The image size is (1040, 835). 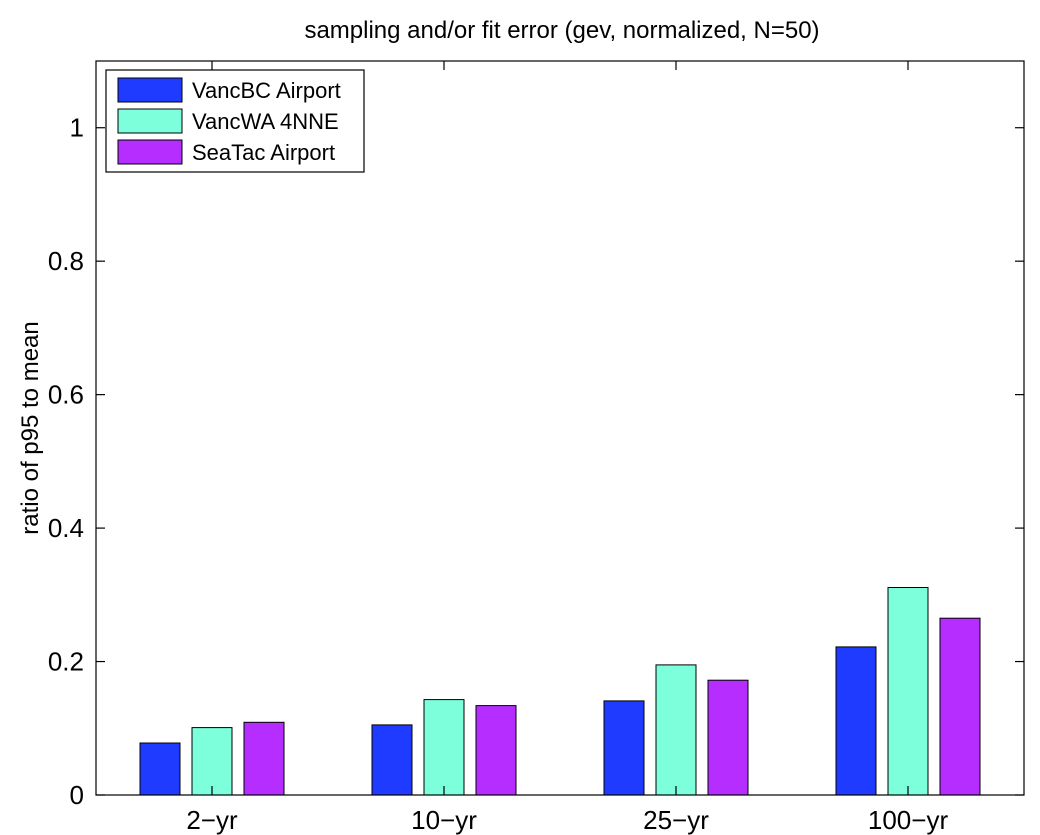 I want to click on x-tick-label-1: 10−yr, so click(x=444, y=820).